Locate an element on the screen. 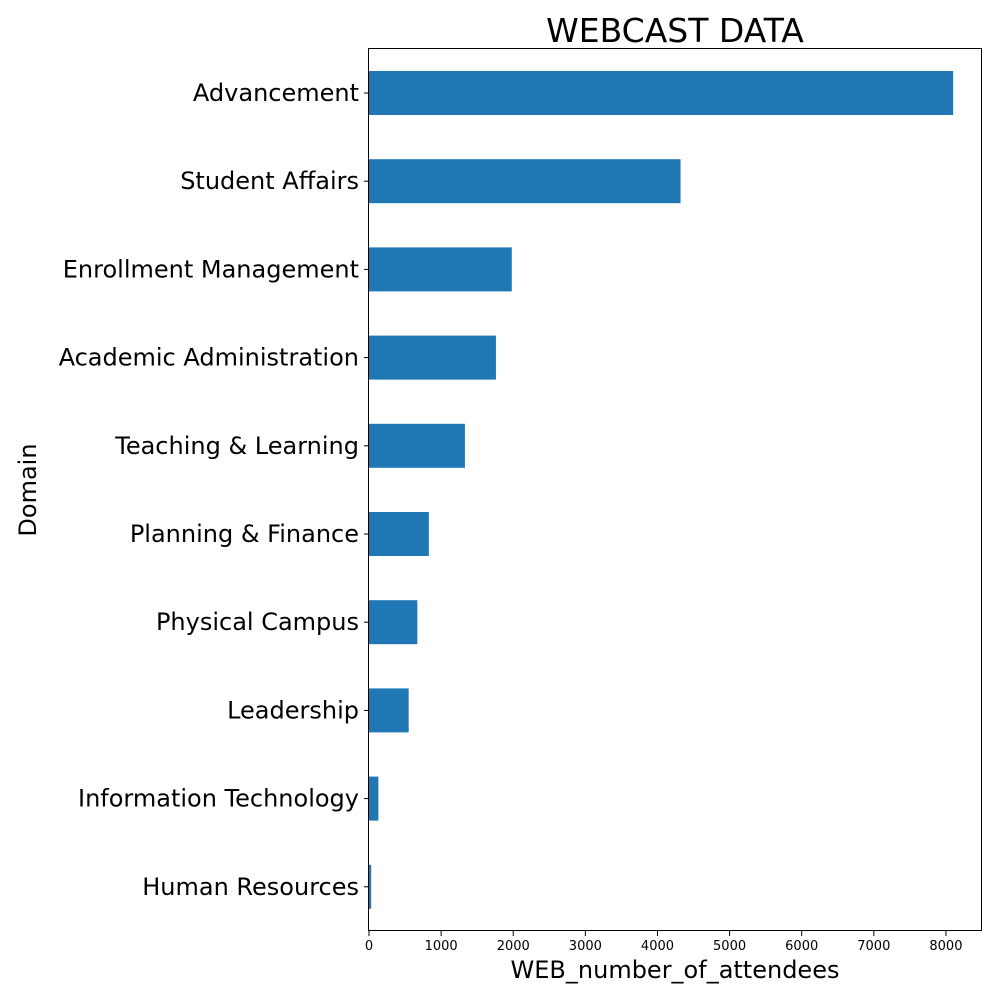  x-axis-label: WEB_number_of_attendees is located at coordinates (675, 970).